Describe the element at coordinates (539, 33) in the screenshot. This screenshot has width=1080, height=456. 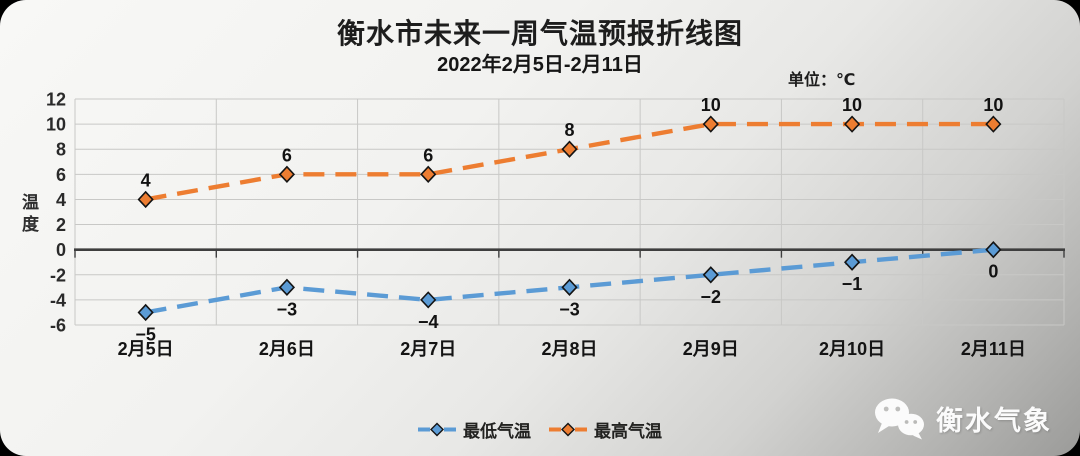
I see `chart-title: 衡水市未来一周气温预报折线图` at that location.